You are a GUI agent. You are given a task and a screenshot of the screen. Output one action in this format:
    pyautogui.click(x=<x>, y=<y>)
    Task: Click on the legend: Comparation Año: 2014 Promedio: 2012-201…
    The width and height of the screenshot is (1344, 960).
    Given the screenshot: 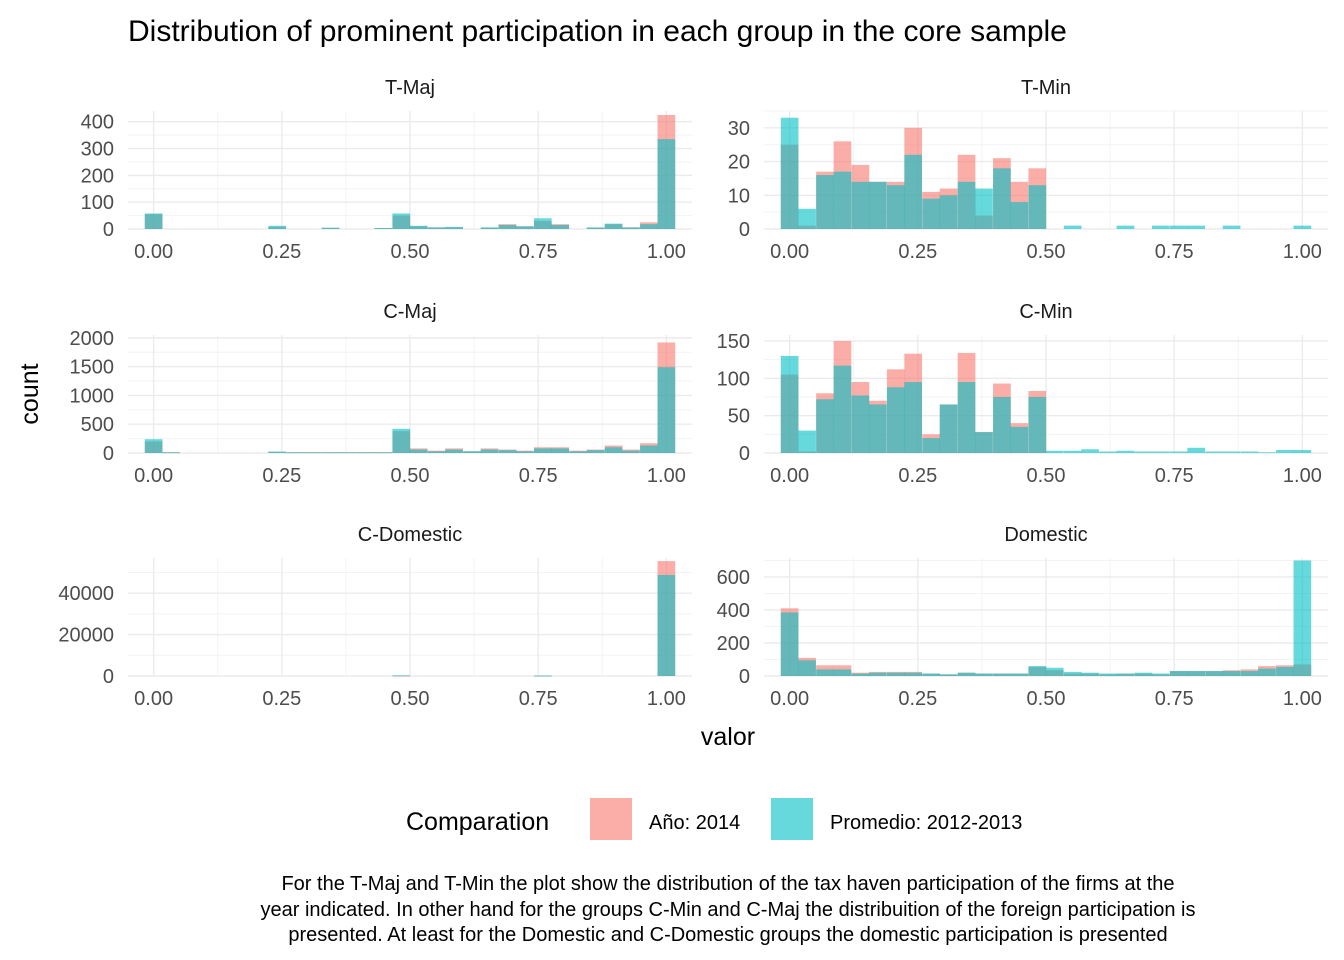 What is the action you would take?
    pyautogui.click(x=714, y=819)
    